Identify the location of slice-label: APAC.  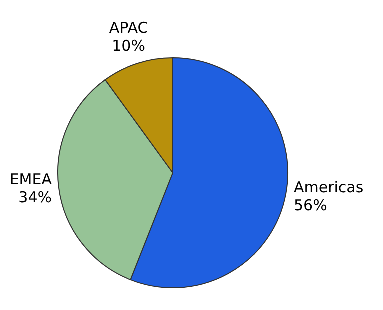
(128, 28).